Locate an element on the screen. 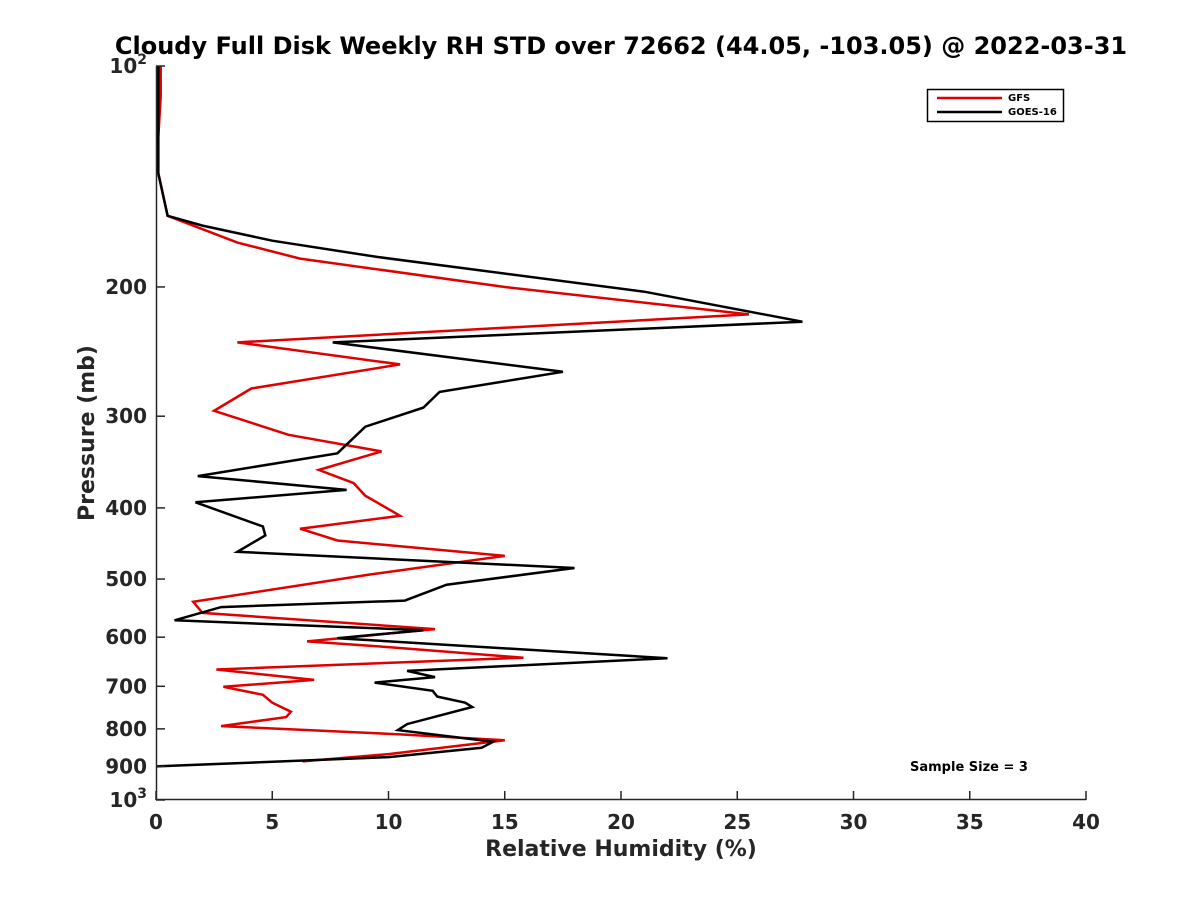  y-tick-label: 200 is located at coordinates (126, 287).